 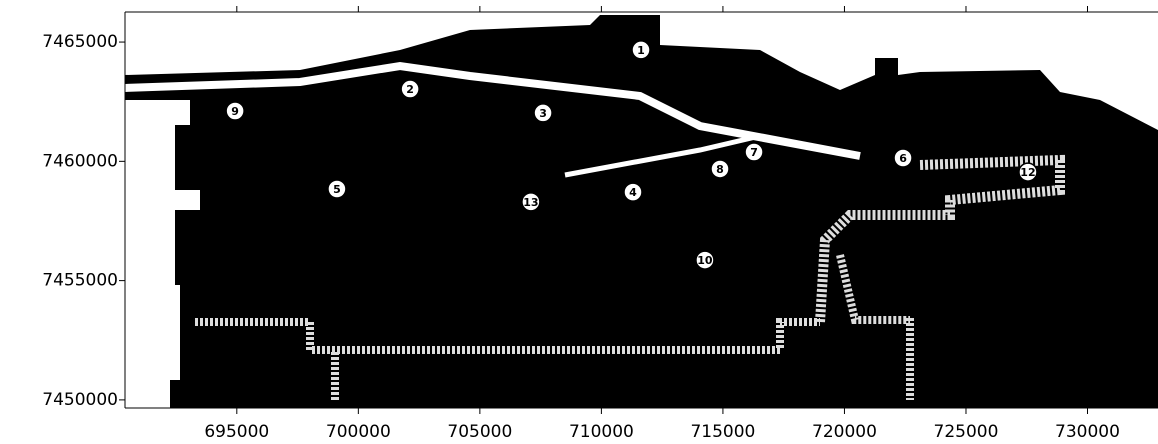 What do you see at coordinates (236, 432) in the screenshot?
I see `x-tick-label: 695000` at bounding box center [236, 432].